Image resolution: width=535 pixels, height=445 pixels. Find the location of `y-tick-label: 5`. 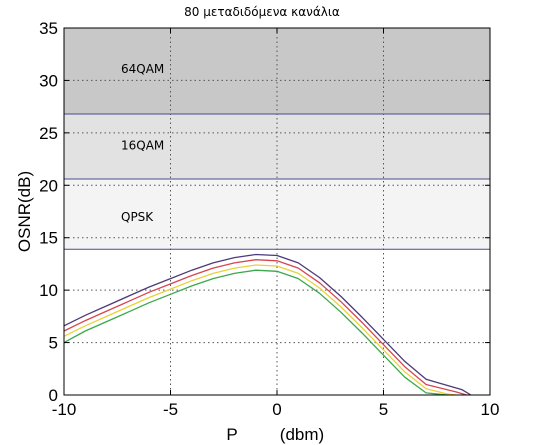

y-tick-label: 5 is located at coordinates (53, 343).